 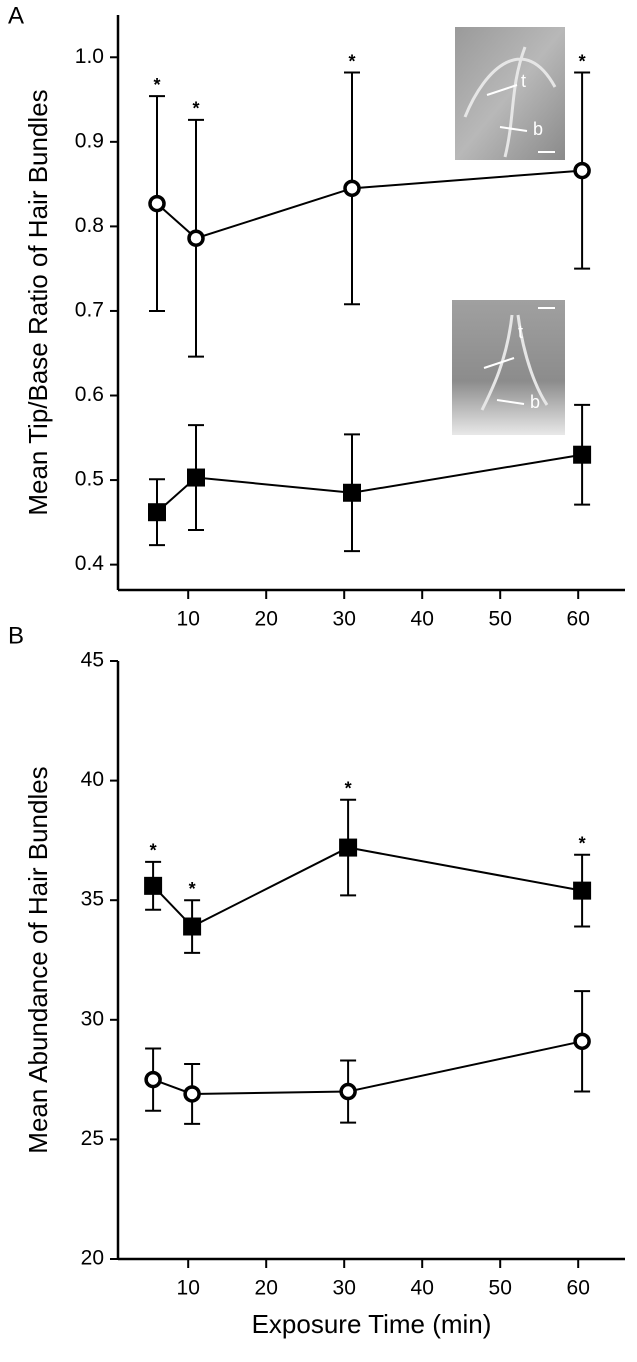 I want to click on y-tick-label: 0.8, so click(x=89, y=225).